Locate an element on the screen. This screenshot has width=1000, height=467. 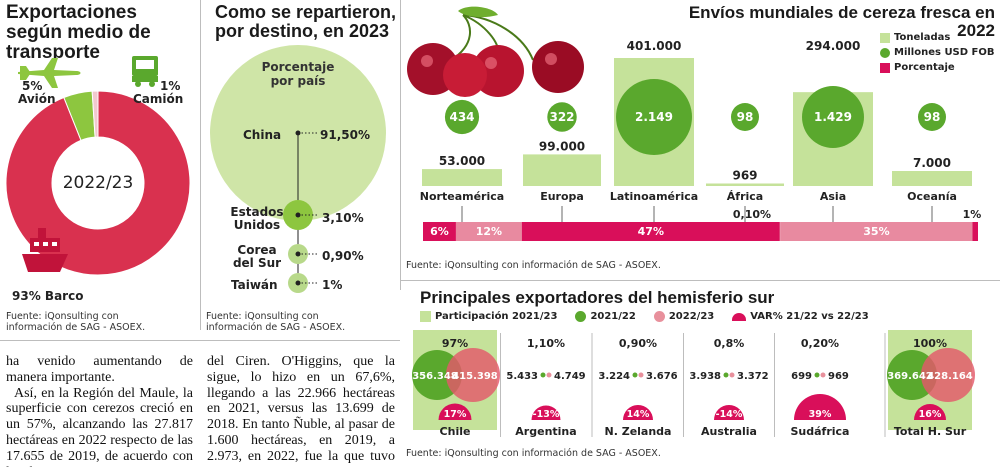
region-label-5: Oceanía is located at coordinates (932, 196).